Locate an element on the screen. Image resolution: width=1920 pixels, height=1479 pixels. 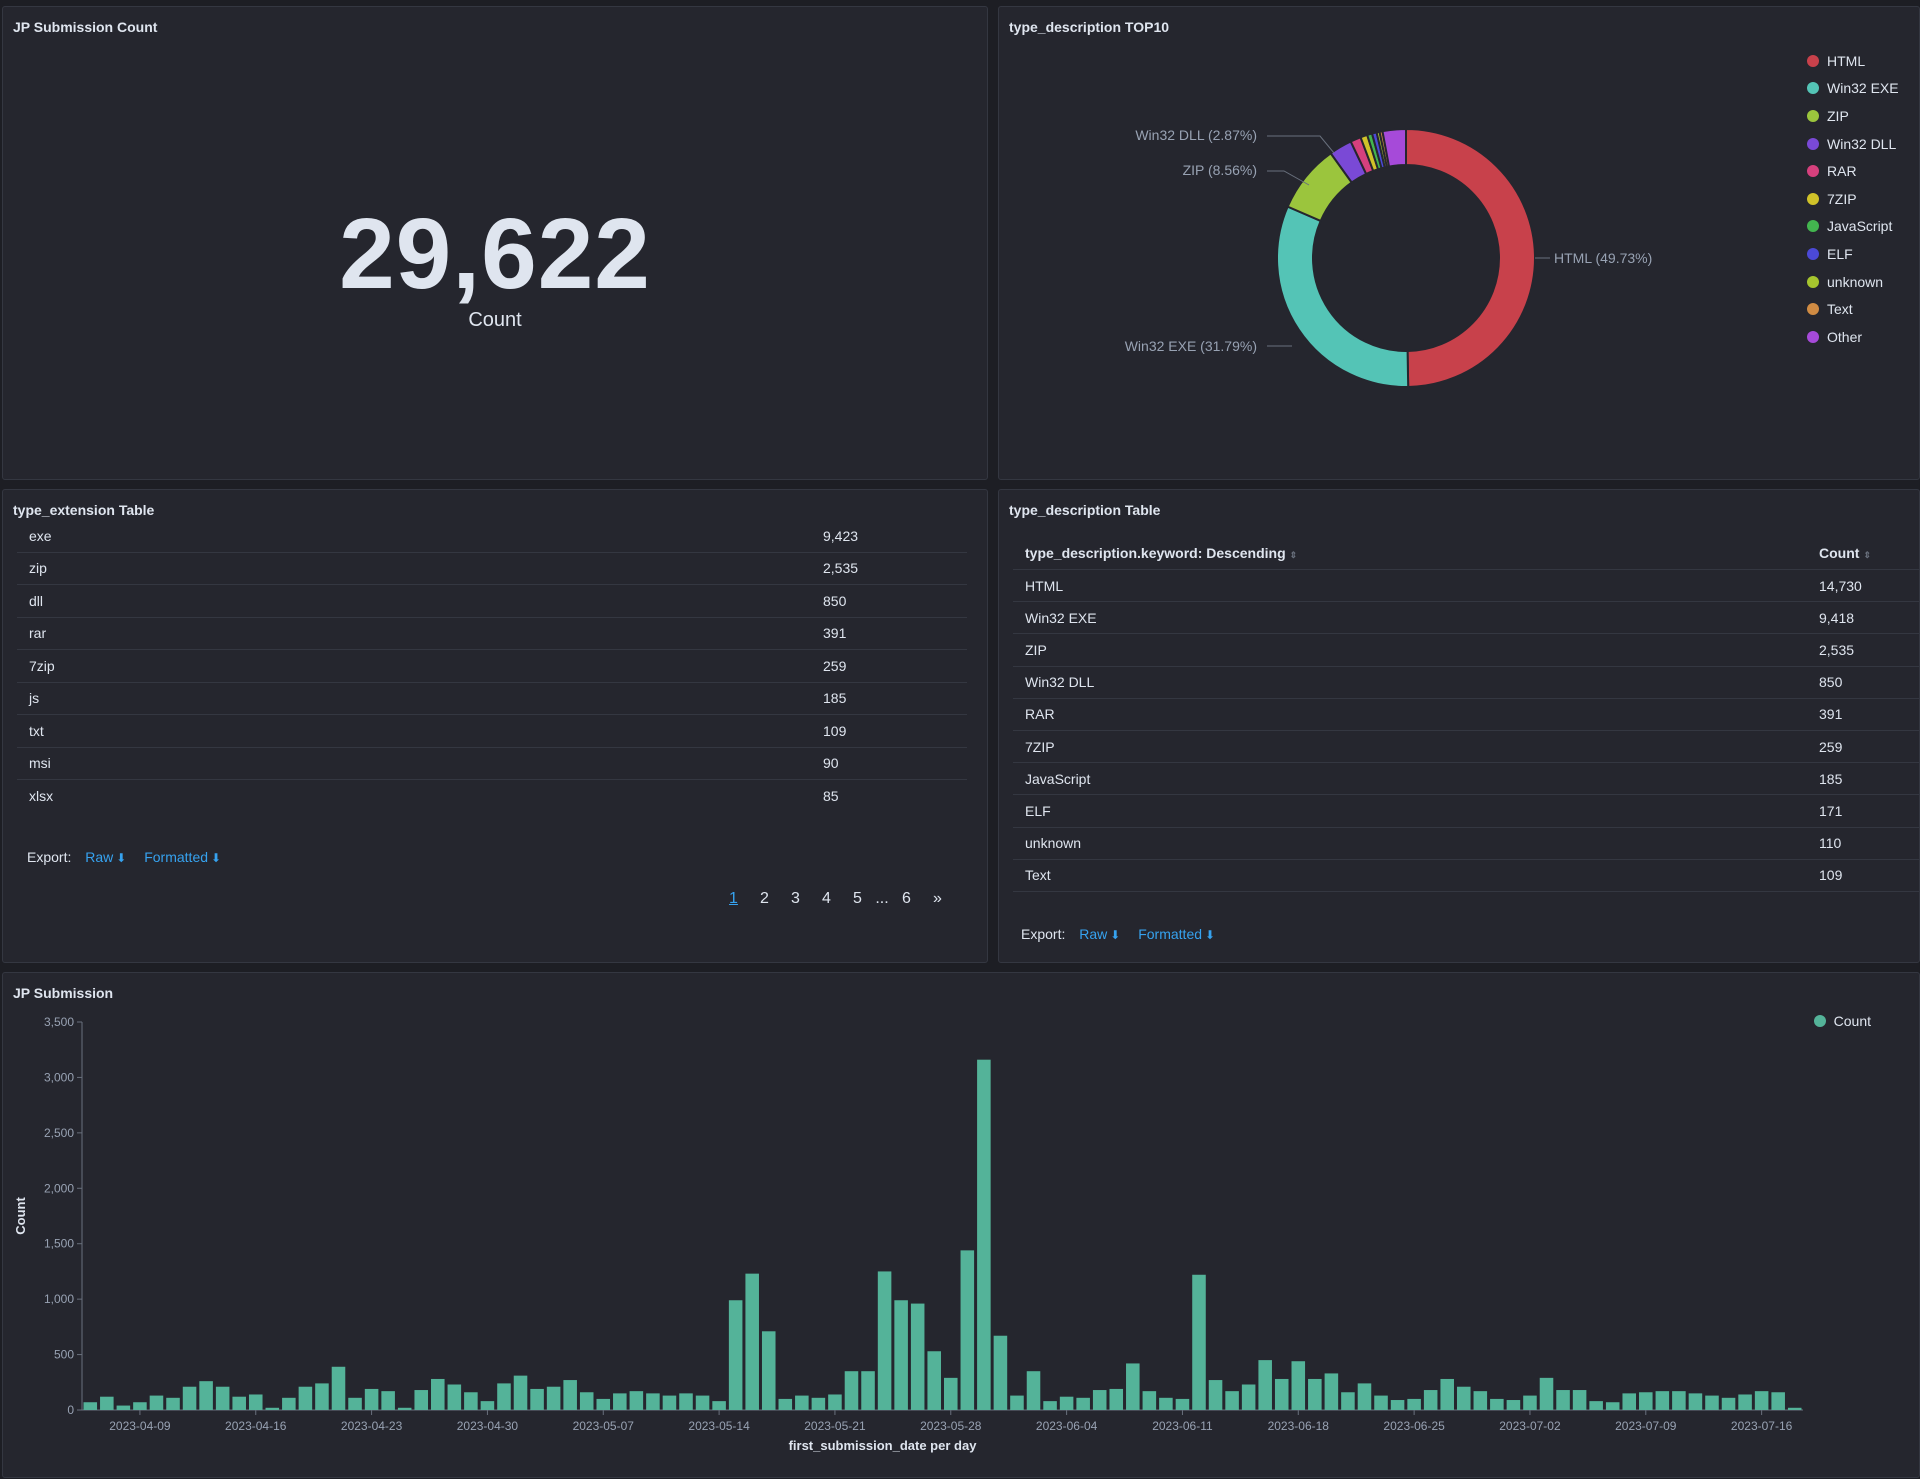
pie-slice-html is located at coordinates (1470, 257).